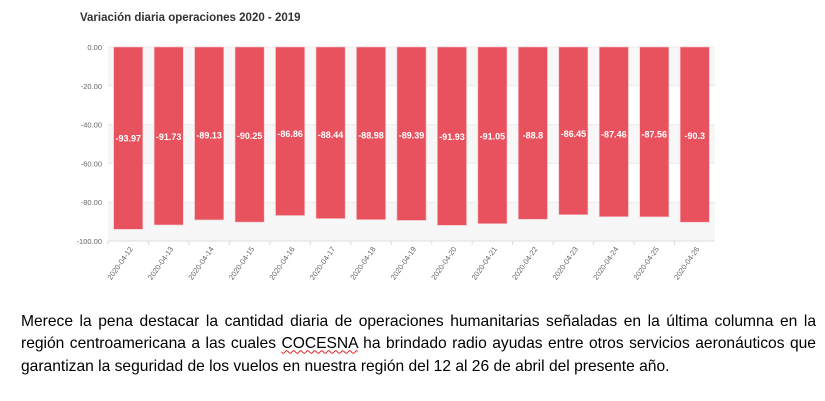 The image size is (825, 401). What do you see at coordinates (322, 263) in the screenshot?
I see `x-tick-label: 2020-04-17` at bounding box center [322, 263].